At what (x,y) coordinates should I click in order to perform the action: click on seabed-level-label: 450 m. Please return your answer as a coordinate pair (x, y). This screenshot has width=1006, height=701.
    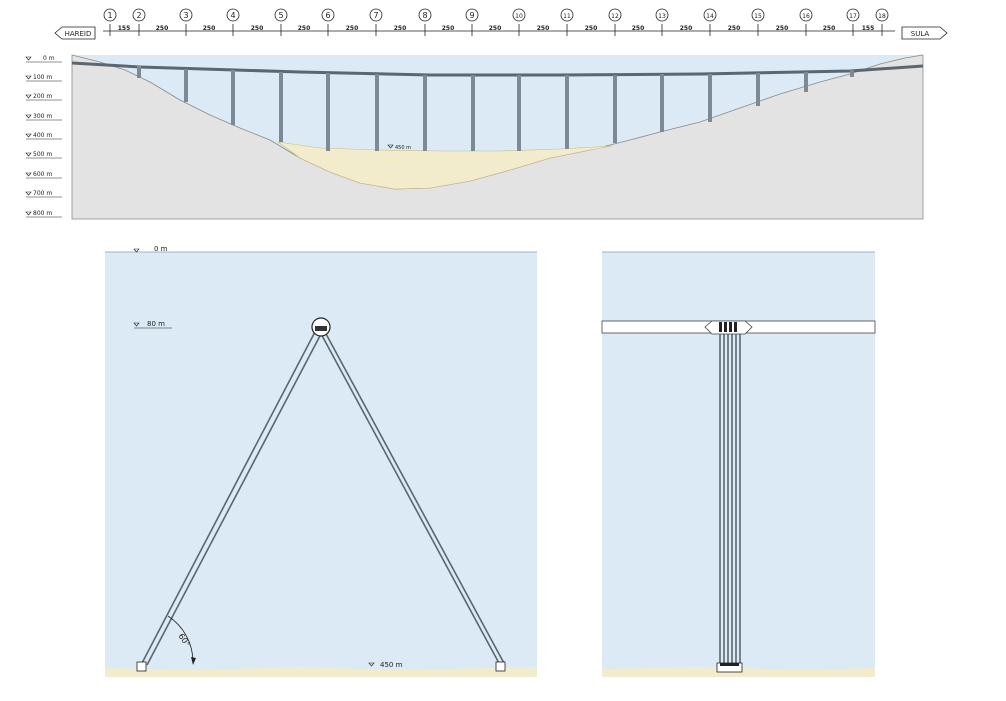
    Looking at the image, I should click on (391, 665).